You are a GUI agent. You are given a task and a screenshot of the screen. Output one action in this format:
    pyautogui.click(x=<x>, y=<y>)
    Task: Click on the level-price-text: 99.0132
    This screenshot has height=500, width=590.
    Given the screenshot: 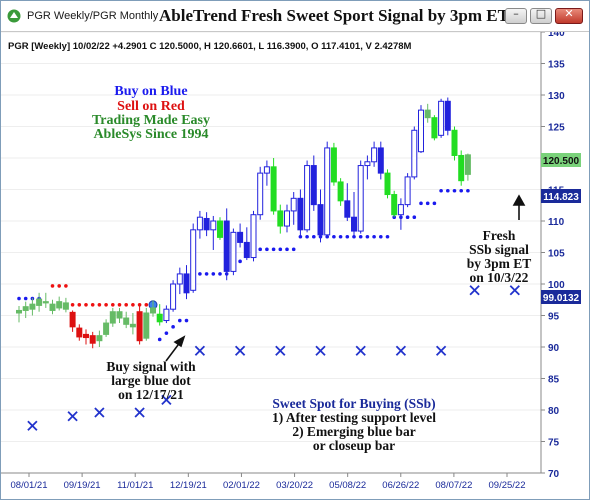 What is the action you would take?
    pyautogui.click(x=561, y=298)
    